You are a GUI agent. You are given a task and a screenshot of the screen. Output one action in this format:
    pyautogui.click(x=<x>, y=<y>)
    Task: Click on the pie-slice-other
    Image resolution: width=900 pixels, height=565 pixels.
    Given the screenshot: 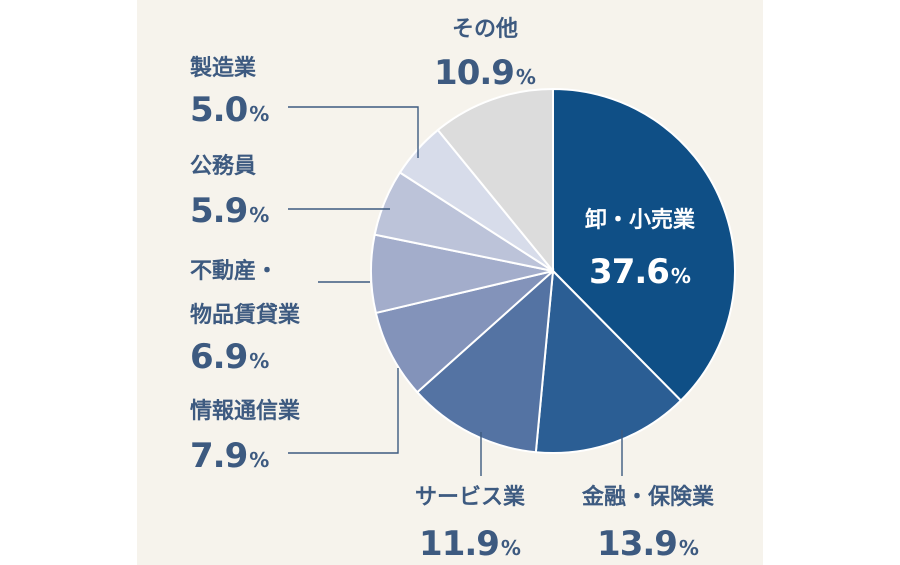 What is the action you would take?
    pyautogui.click(x=495, y=180)
    